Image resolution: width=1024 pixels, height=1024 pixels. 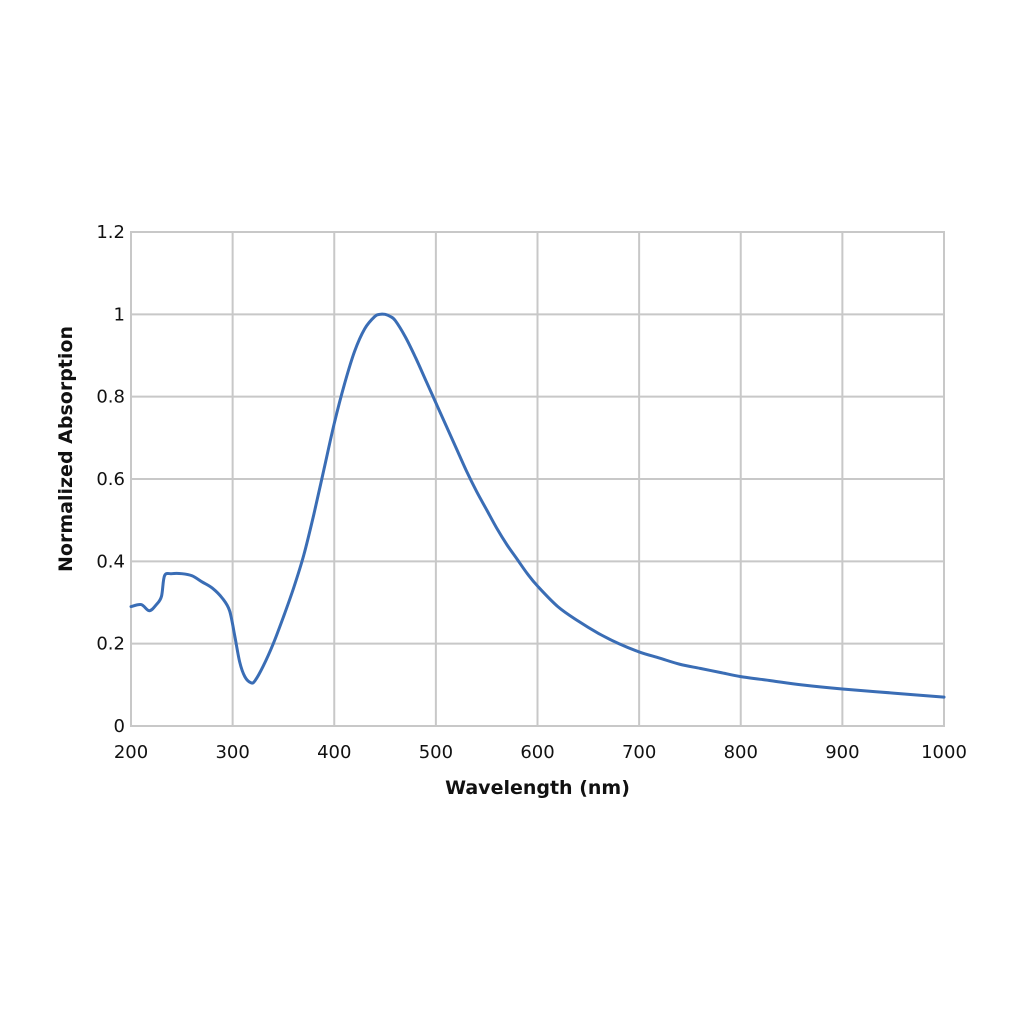 What do you see at coordinates (741, 752) in the screenshot?
I see `x-tick-label-6: 800` at bounding box center [741, 752].